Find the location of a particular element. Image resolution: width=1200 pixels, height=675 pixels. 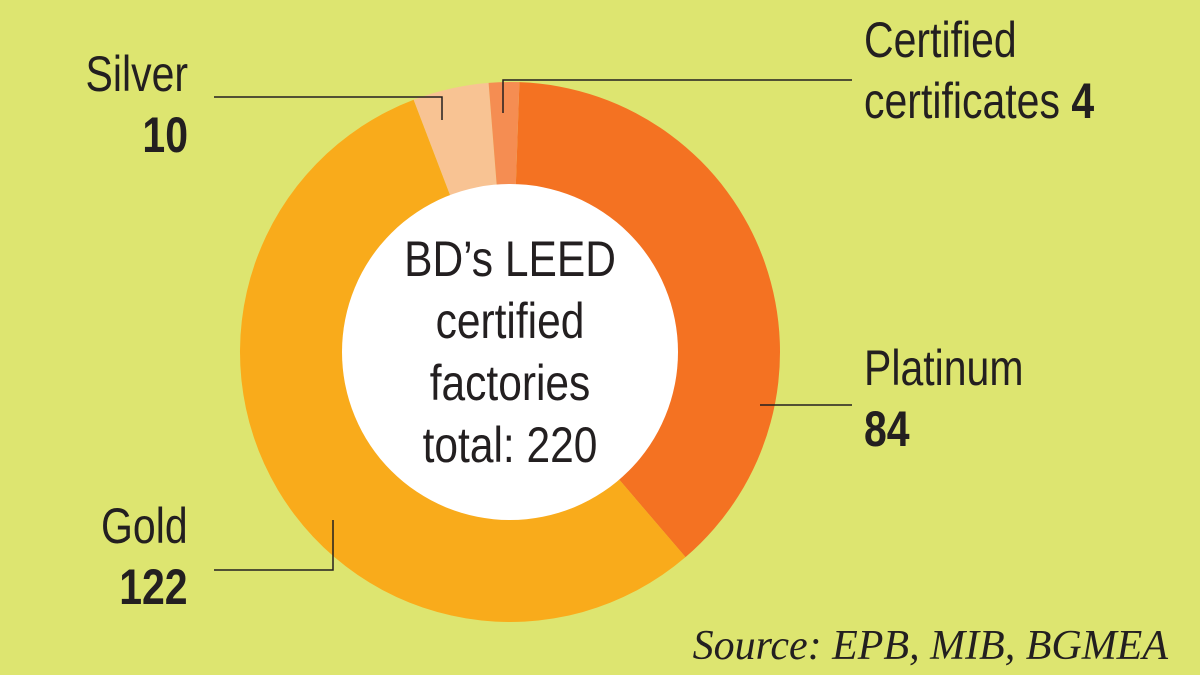

leader-line-silver is located at coordinates (328, 108).